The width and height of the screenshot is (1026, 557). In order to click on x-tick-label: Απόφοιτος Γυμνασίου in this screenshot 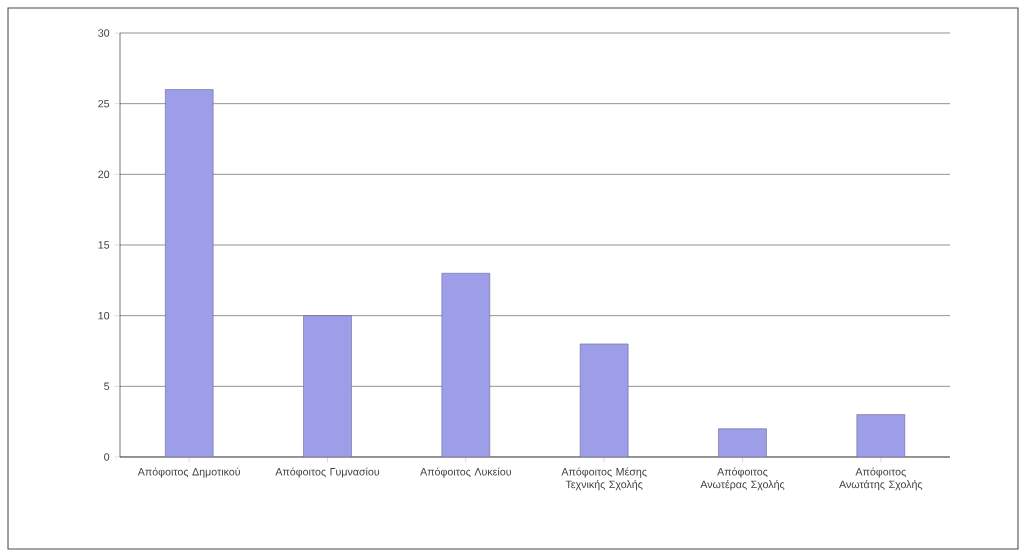, I will do `click(327, 472)`.